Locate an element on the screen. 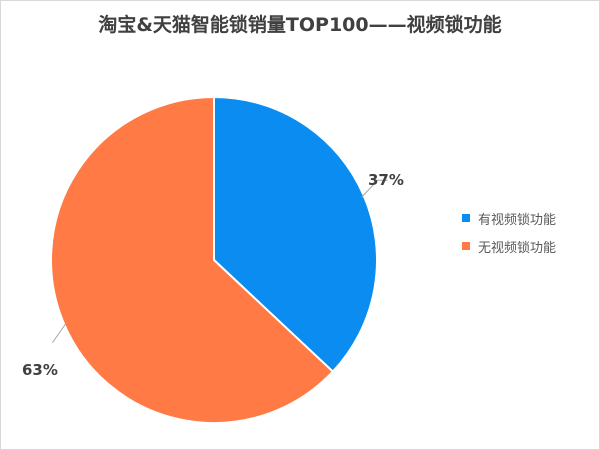  legend-label-1: 无视频锁功能 is located at coordinates (517, 248).